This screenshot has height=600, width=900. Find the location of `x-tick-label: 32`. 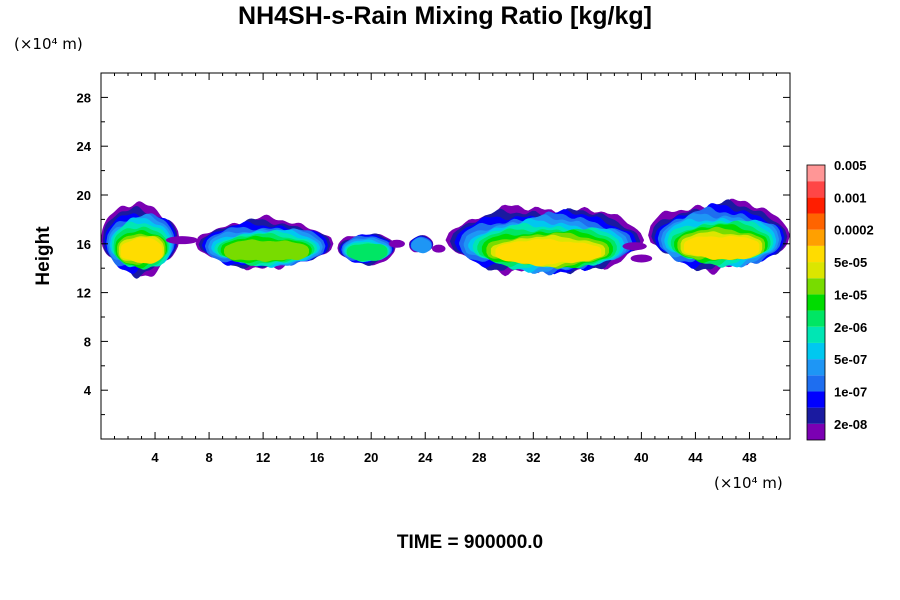

x-tick-label: 32 is located at coordinates (533, 457).